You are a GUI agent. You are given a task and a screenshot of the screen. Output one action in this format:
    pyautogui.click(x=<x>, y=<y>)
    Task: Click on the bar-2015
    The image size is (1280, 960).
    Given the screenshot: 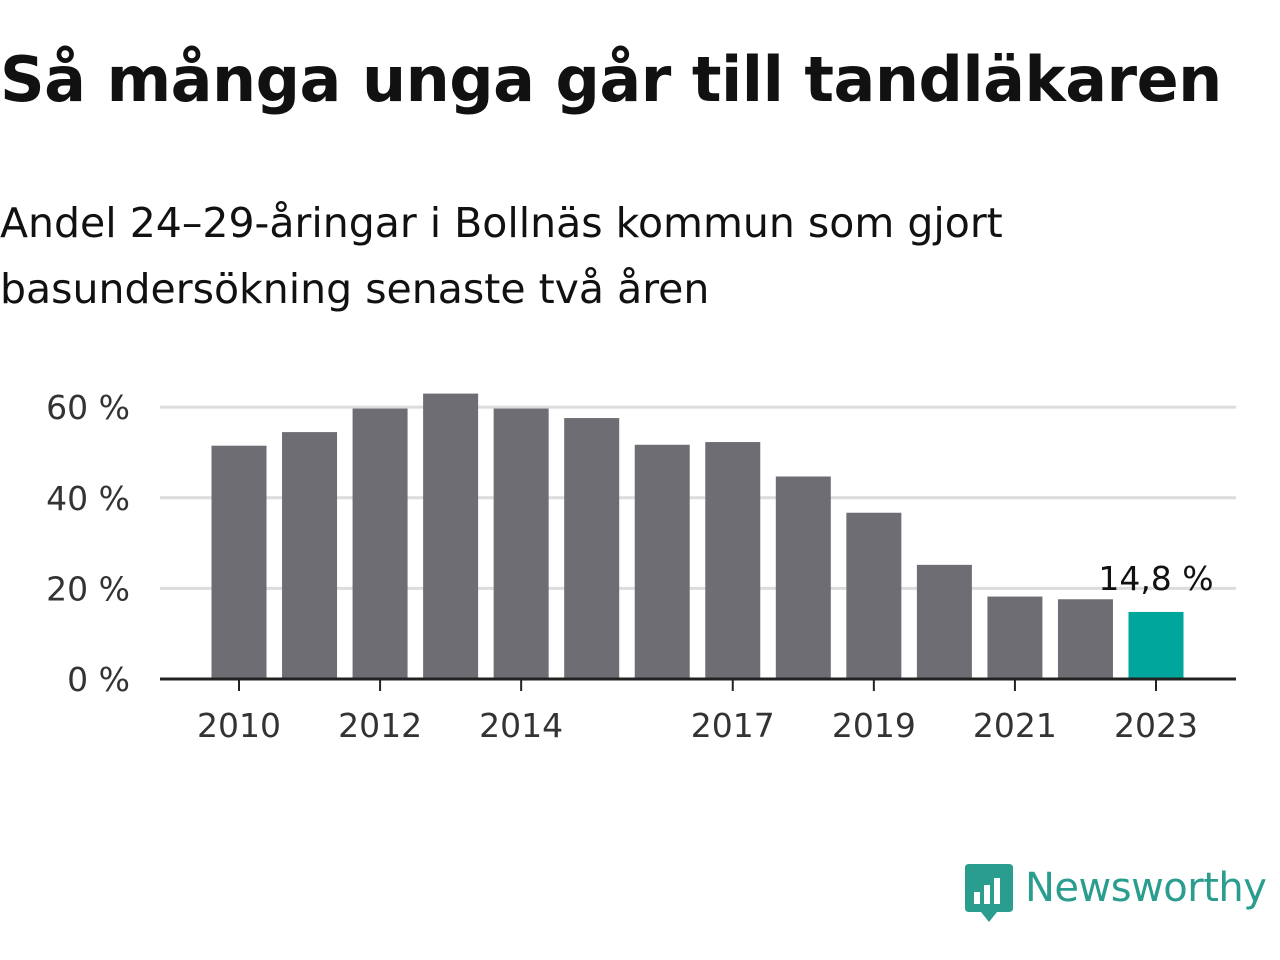 What is the action you would take?
    pyautogui.click(x=592, y=548)
    